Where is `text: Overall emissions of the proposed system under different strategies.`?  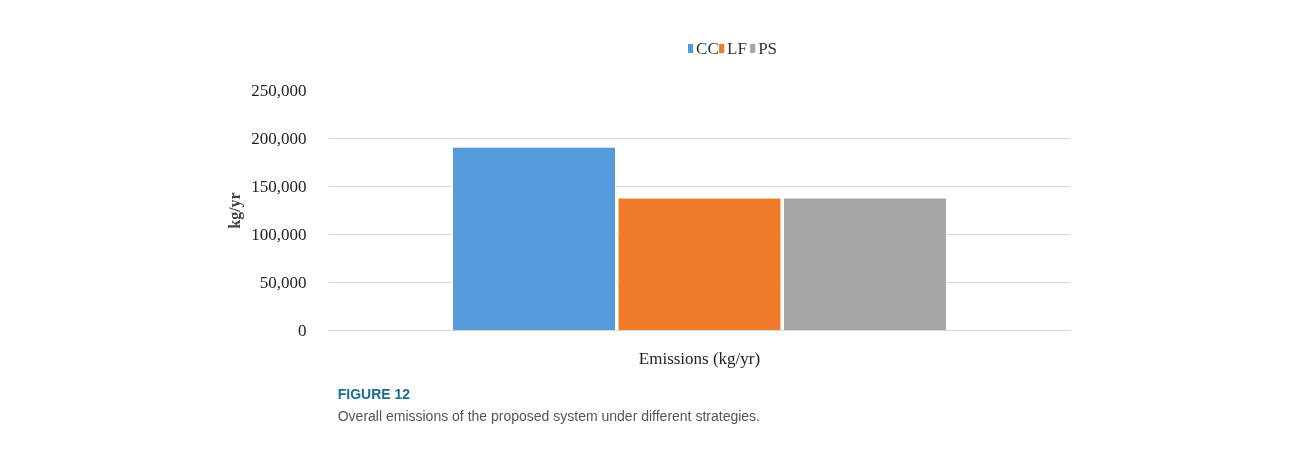
text: Overall emissions of the proposed system under different strategies. is located at coordinates (548, 415).